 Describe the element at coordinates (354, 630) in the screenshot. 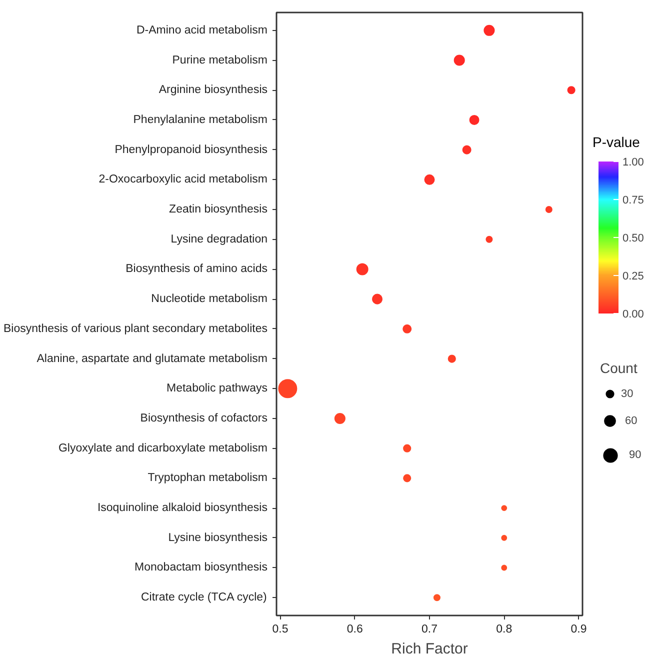

I see `x-tick-label: 0.6` at that location.